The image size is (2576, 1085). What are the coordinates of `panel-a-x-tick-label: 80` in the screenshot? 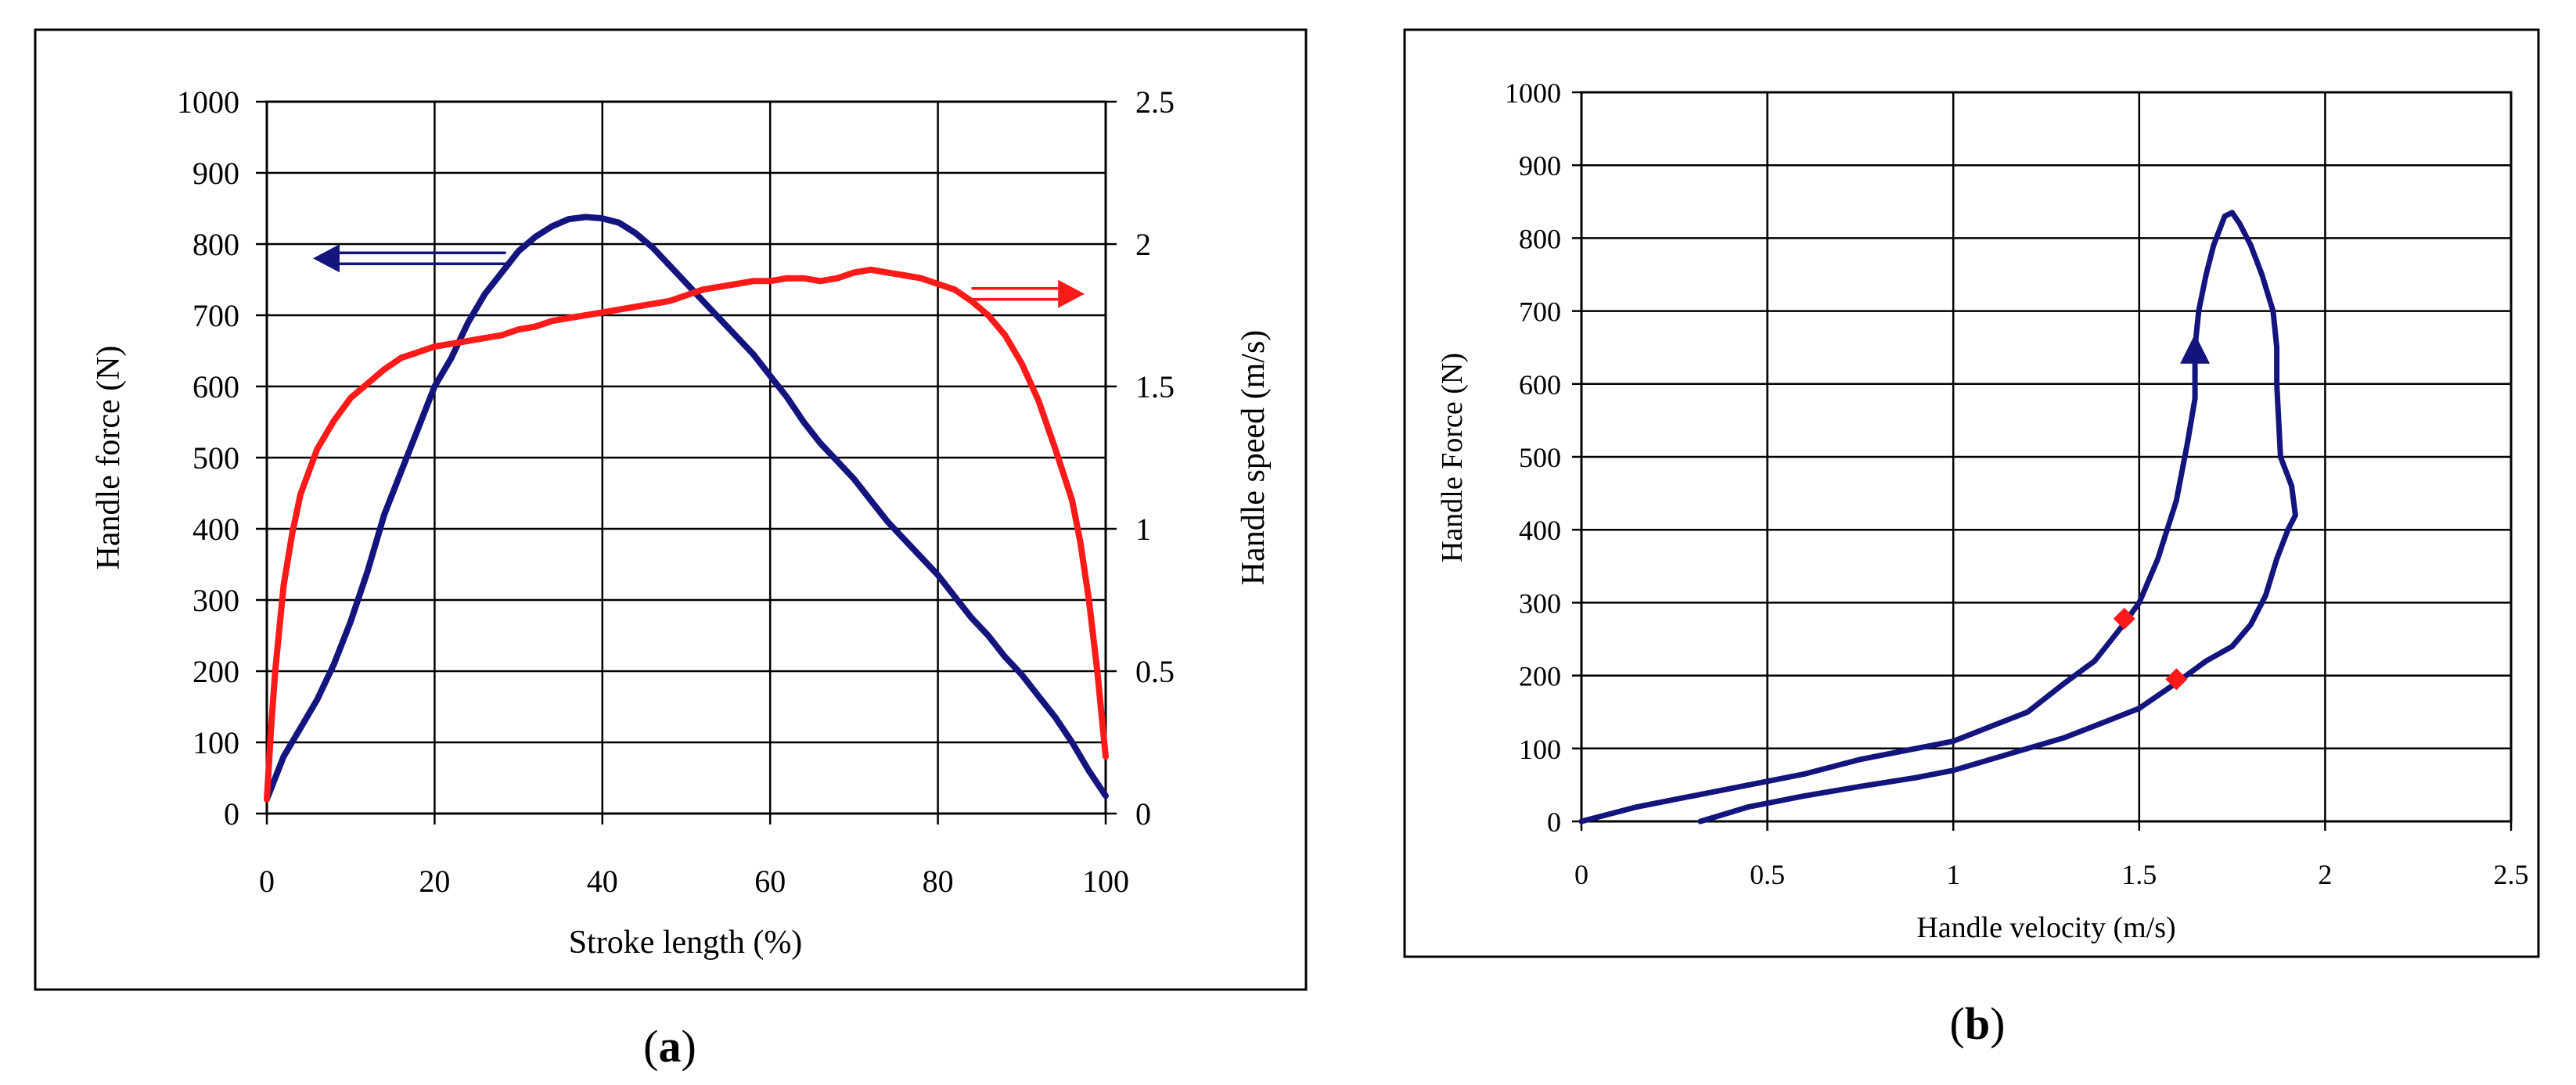 It's located at (938, 881).